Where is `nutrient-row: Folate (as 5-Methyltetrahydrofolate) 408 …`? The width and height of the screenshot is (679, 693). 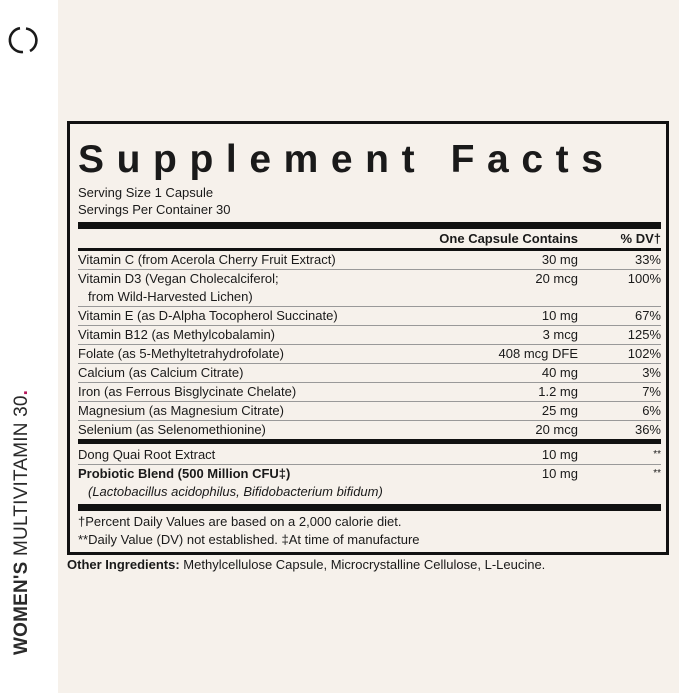
nutrient-row: Folate (as 5-Methyltetrahydrofolate) 408 … is located at coordinates (369, 354).